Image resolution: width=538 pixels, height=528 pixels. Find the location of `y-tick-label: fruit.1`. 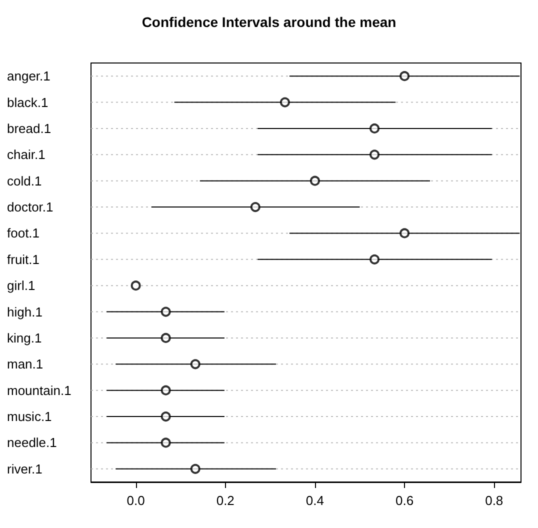

y-tick-label: fruit.1 is located at coordinates (23, 259).